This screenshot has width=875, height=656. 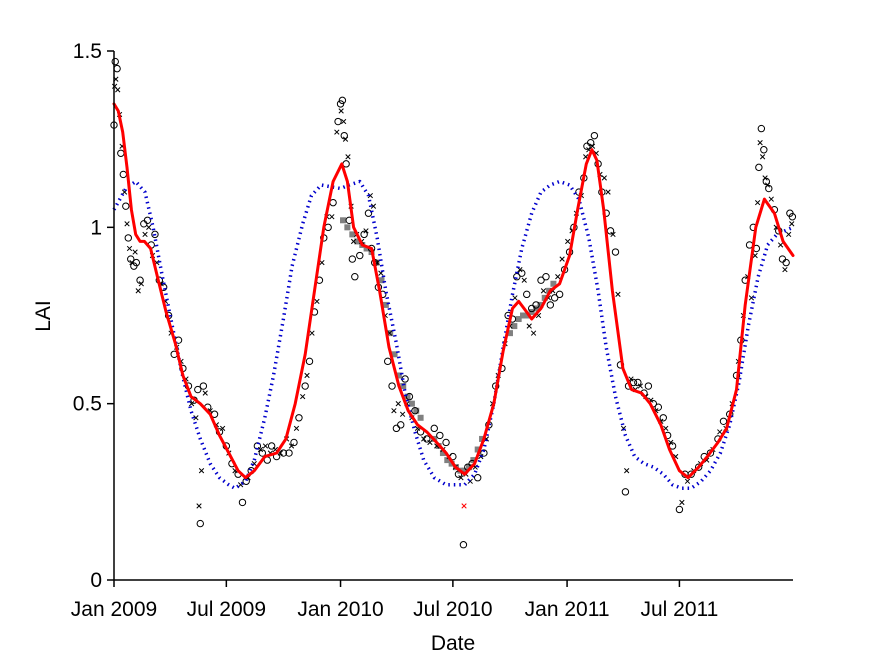 What do you see at coordinates (87, 51) in the screenshot?
I see `y-tick-label: 1.5` at bounding box center [87, 51].